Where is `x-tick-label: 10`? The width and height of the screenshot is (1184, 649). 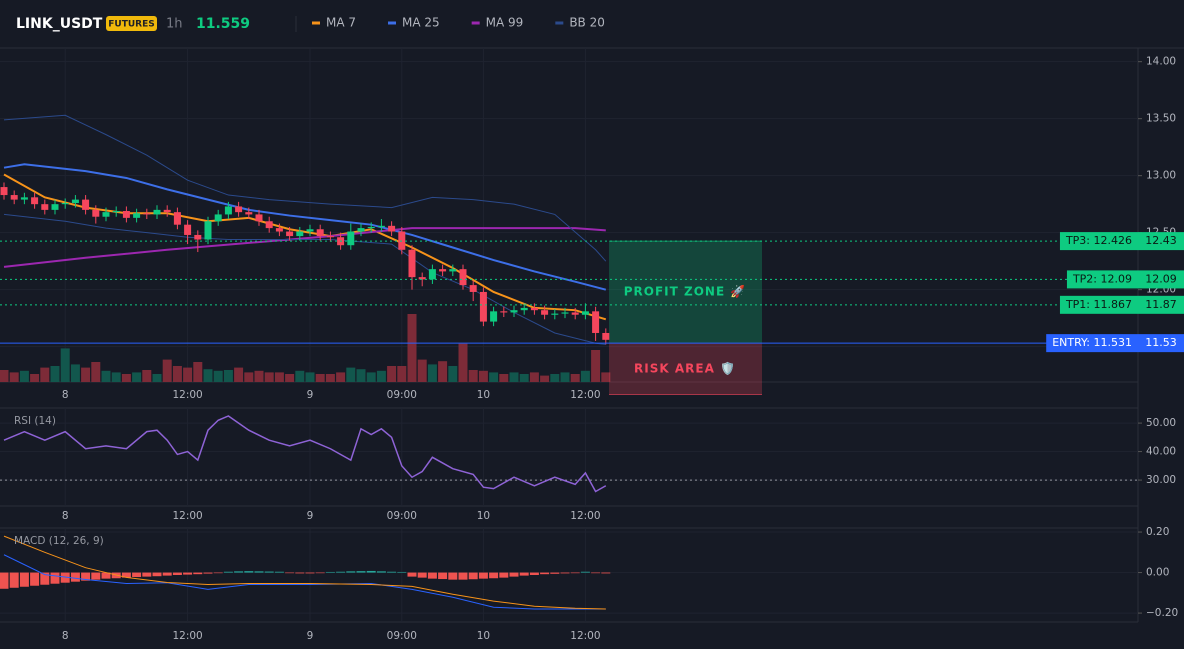
x-tick-label: 10 is located at coordinates (483, 395).